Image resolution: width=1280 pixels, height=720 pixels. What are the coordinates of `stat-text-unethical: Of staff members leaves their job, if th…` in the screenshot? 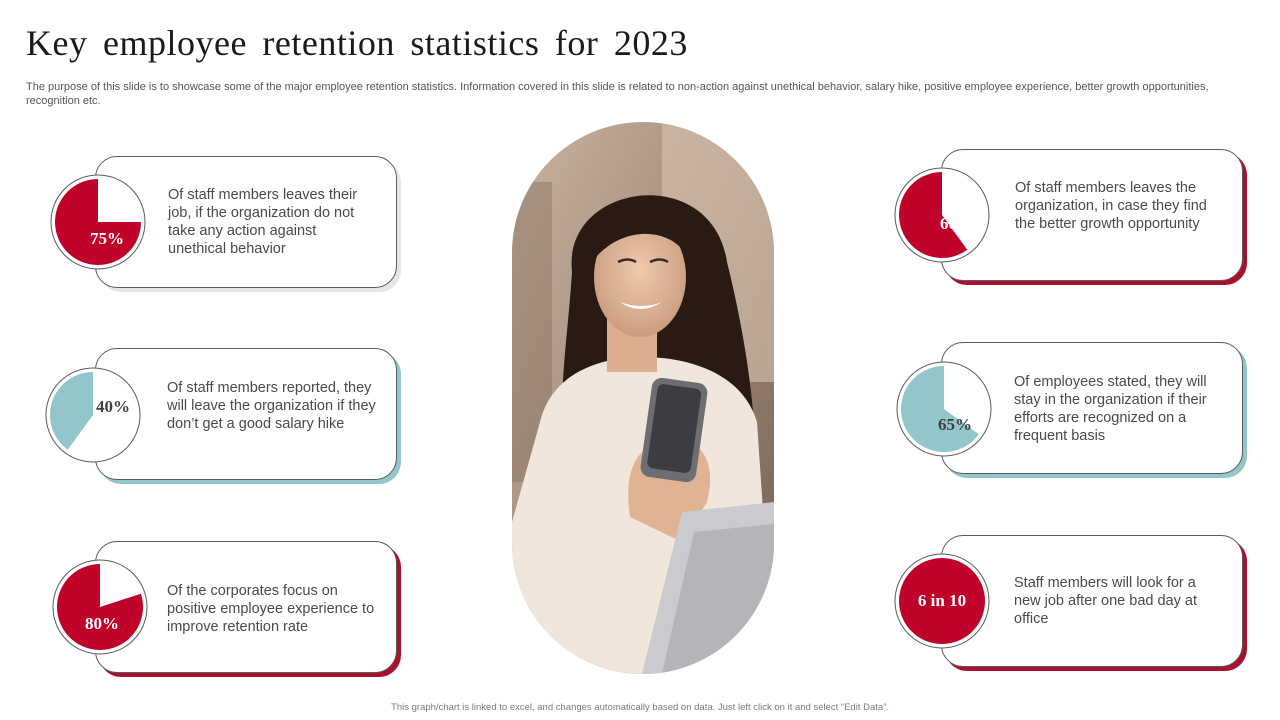 It's located at (263, 222).